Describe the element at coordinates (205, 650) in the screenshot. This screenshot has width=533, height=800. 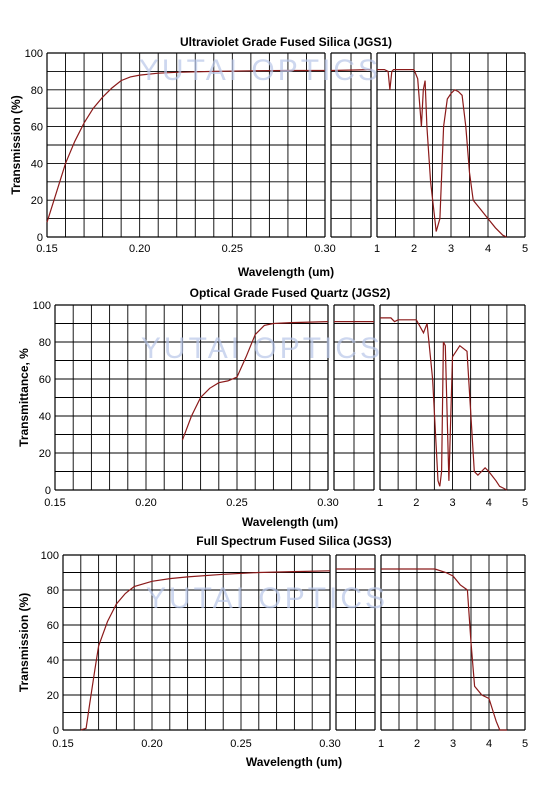
I see `chart-3-panel-1-transmission-curve` at that location.